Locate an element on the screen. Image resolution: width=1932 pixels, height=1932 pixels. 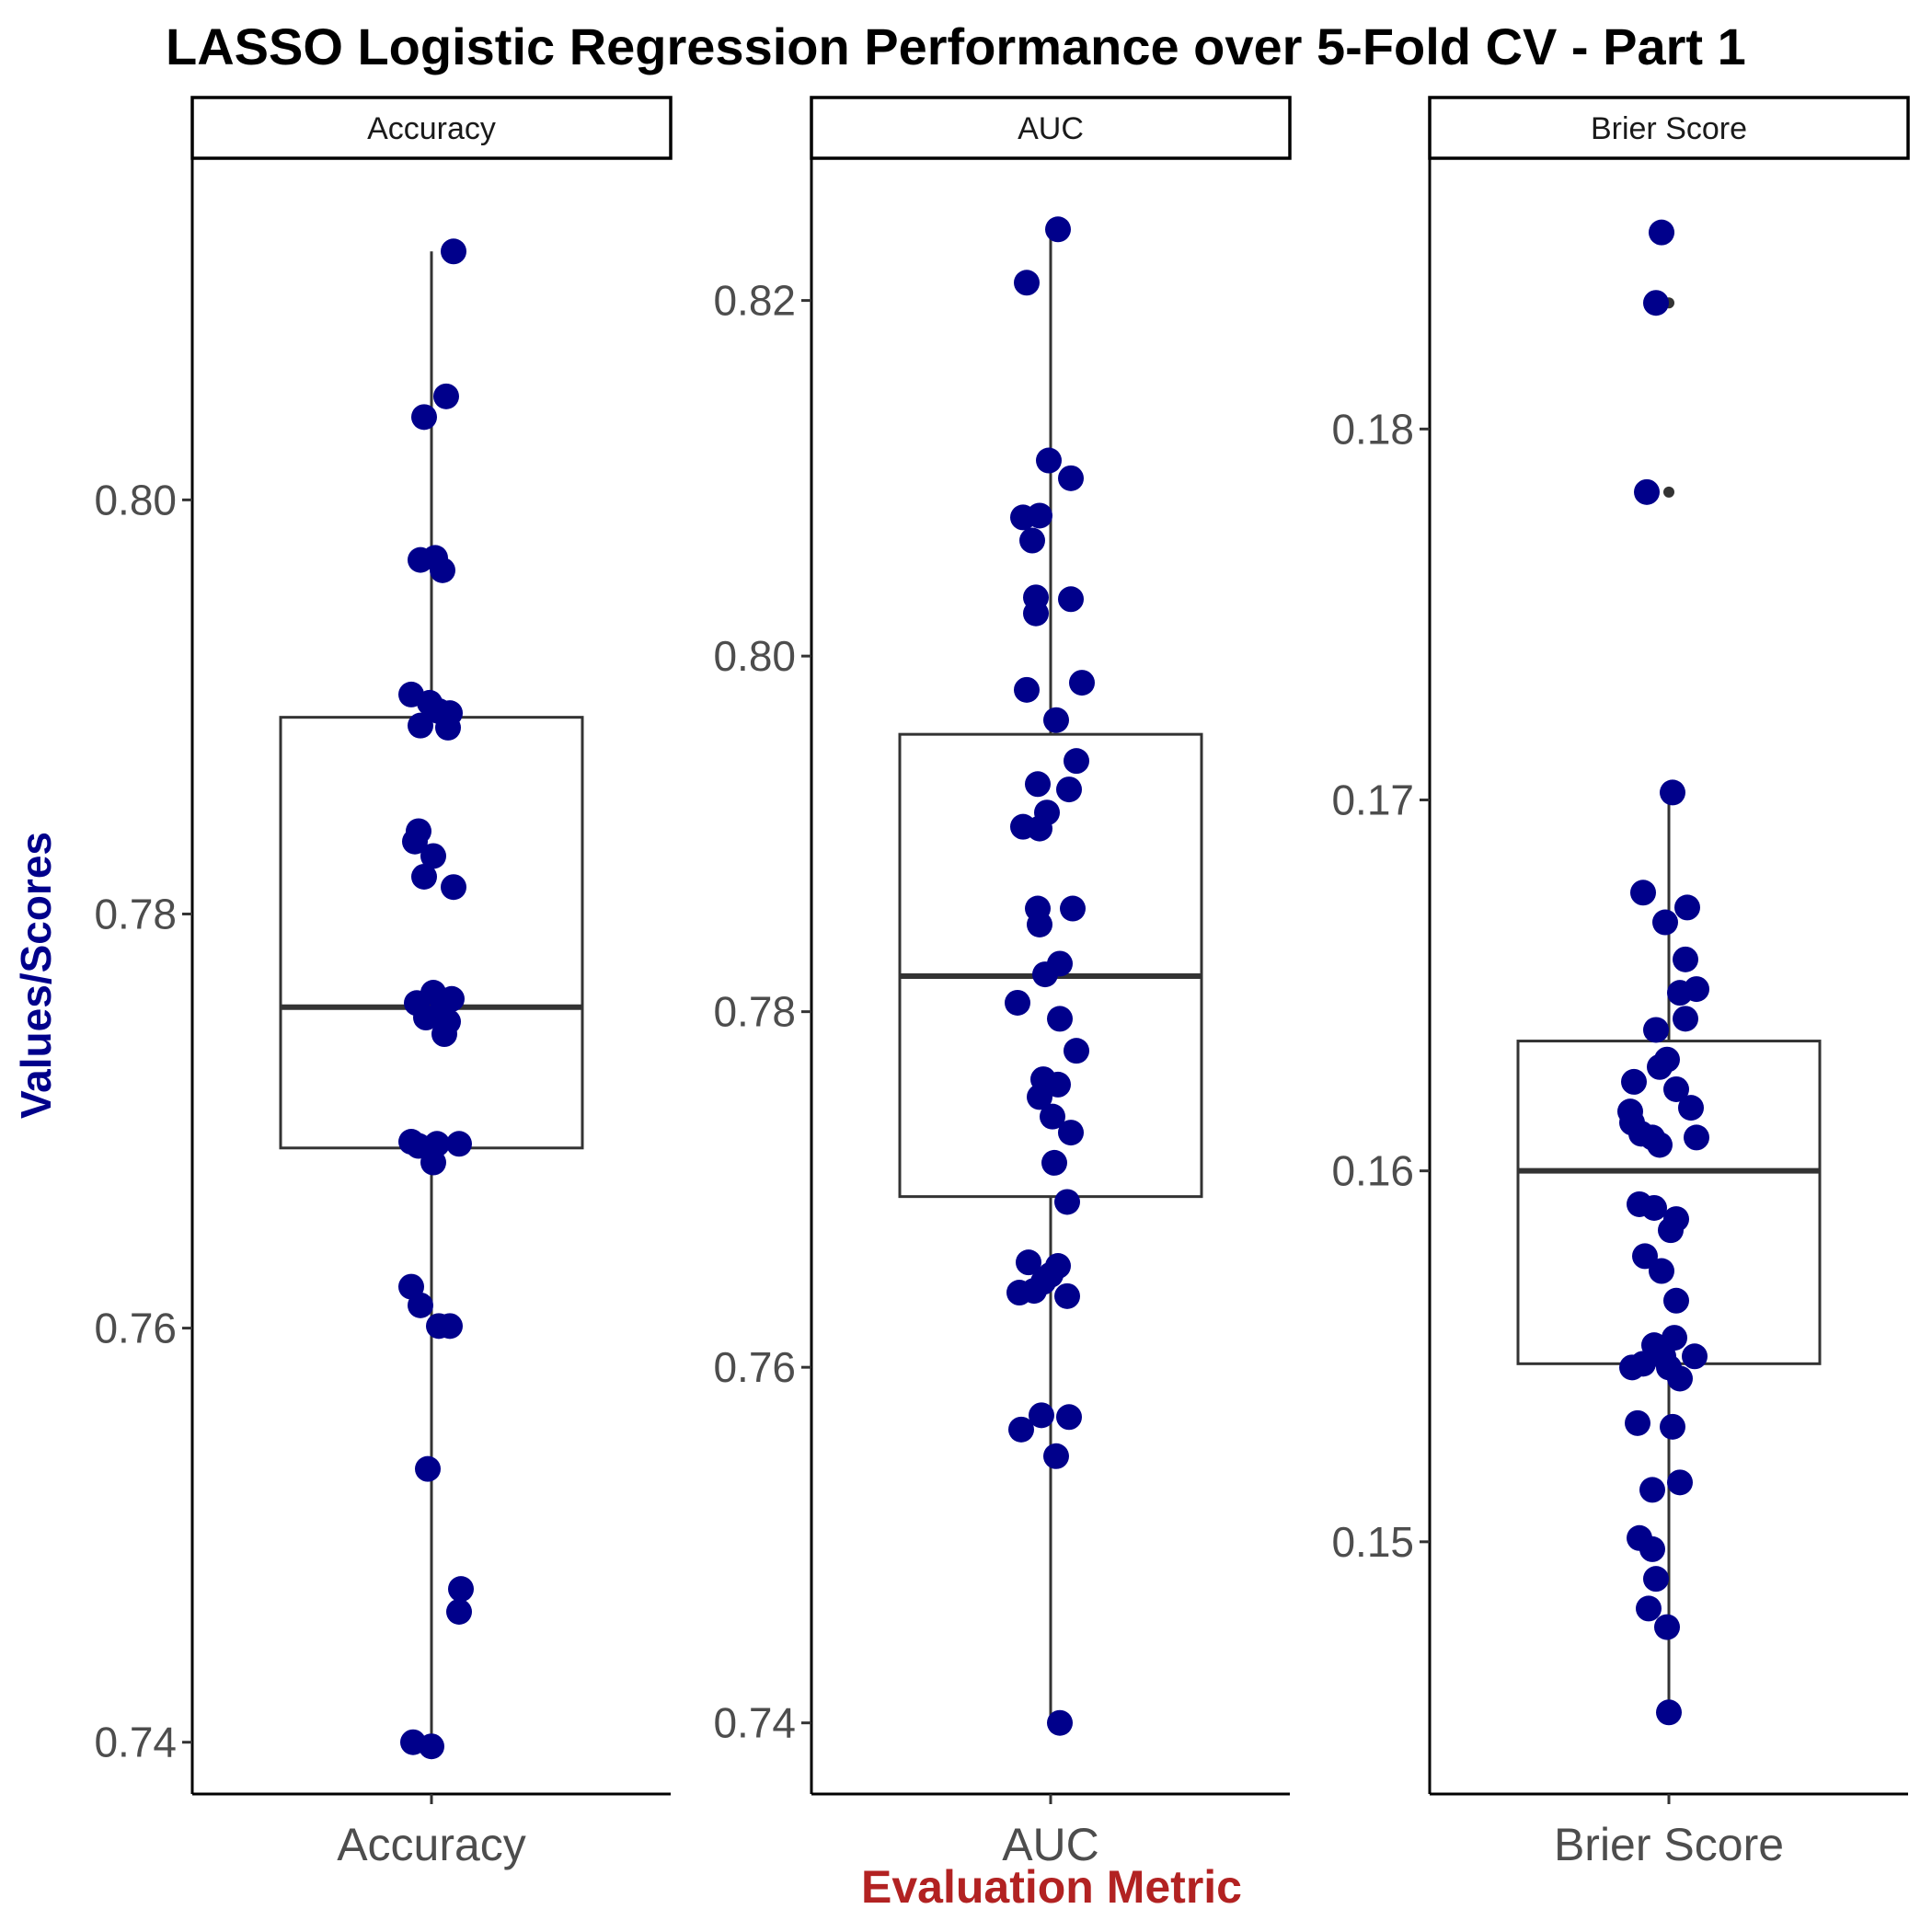
y-tick-label: 0.80 is located at coordinates (754, 656).